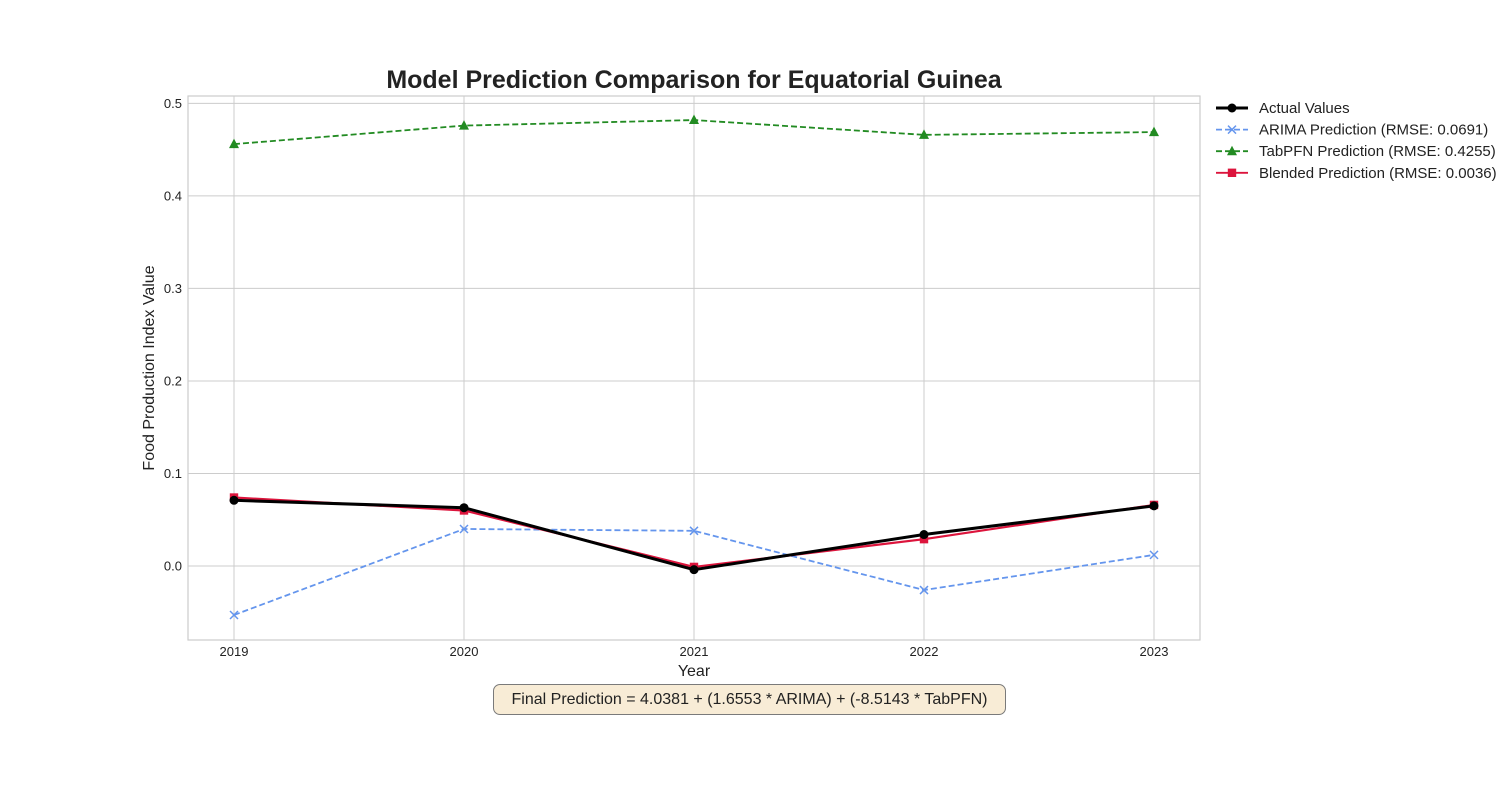 The width and height of the screenshot is (1500, 800). Describe the element at coordinates (173, 103) in the screenshot. I see `y-tick-label: 0.5` at that location.